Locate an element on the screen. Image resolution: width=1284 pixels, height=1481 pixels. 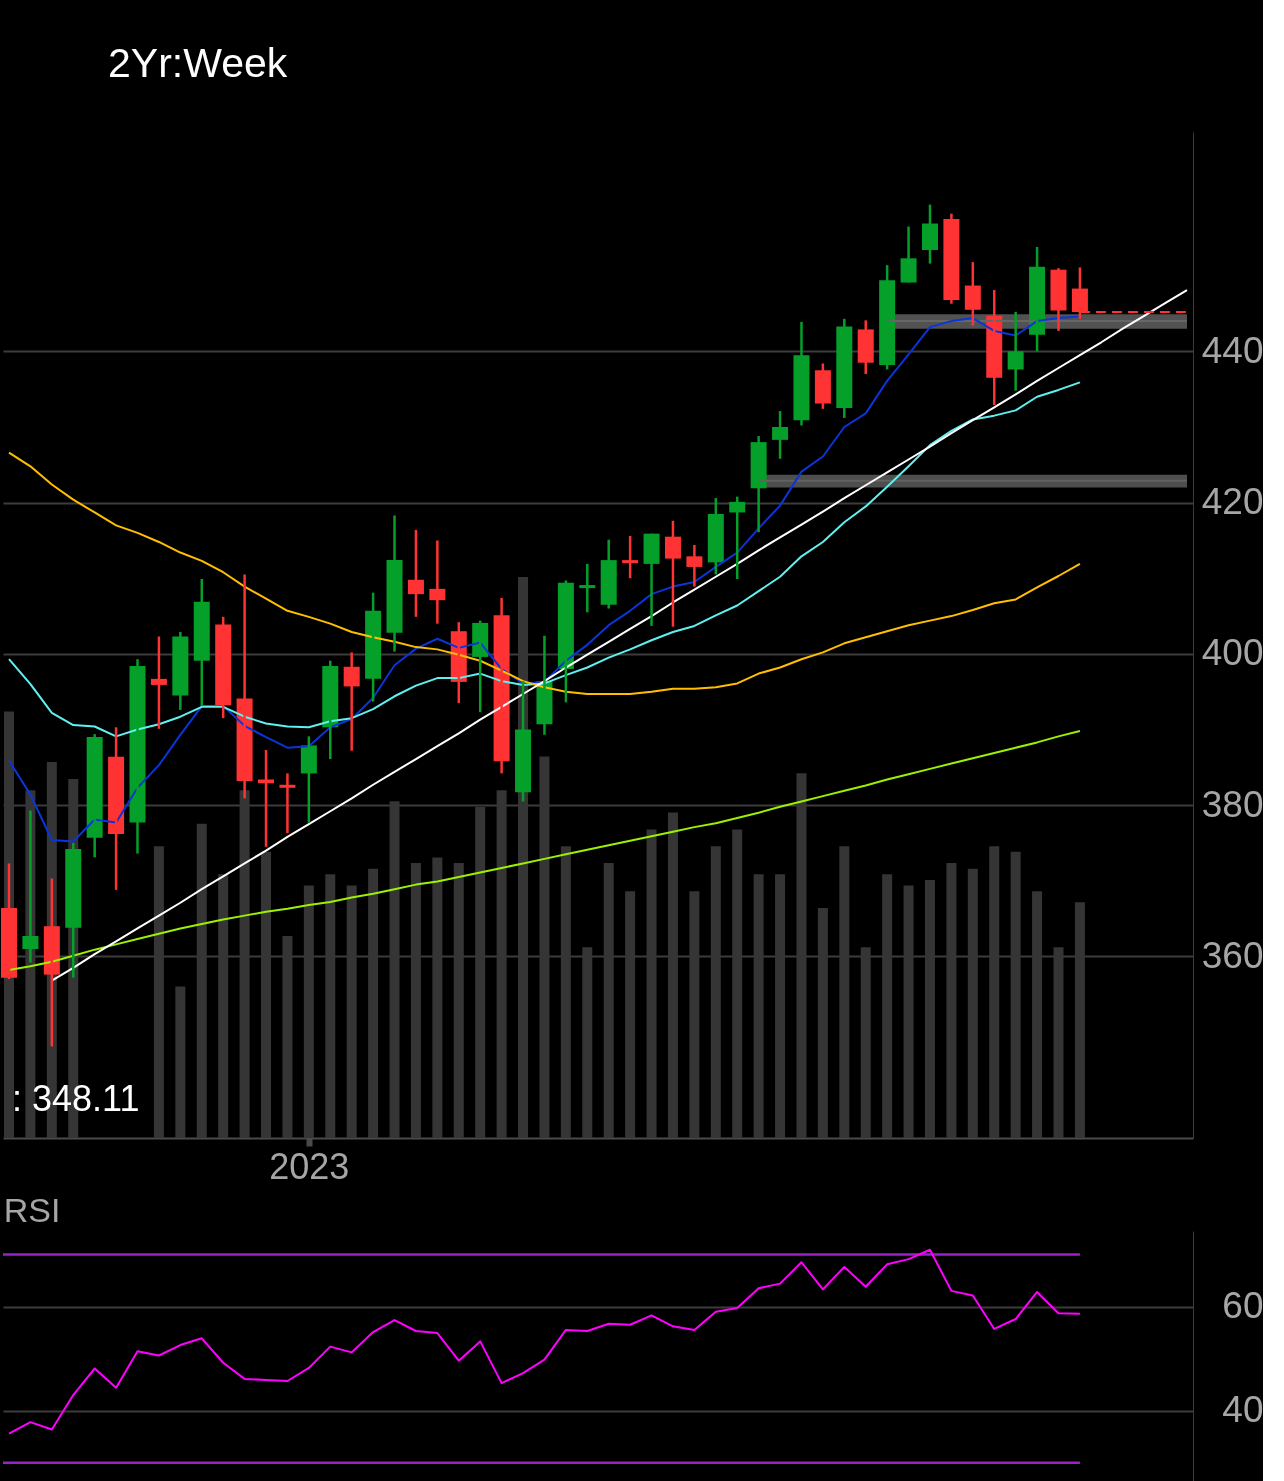
annotation: : 348.11 is located at coordinates (76, 1098).